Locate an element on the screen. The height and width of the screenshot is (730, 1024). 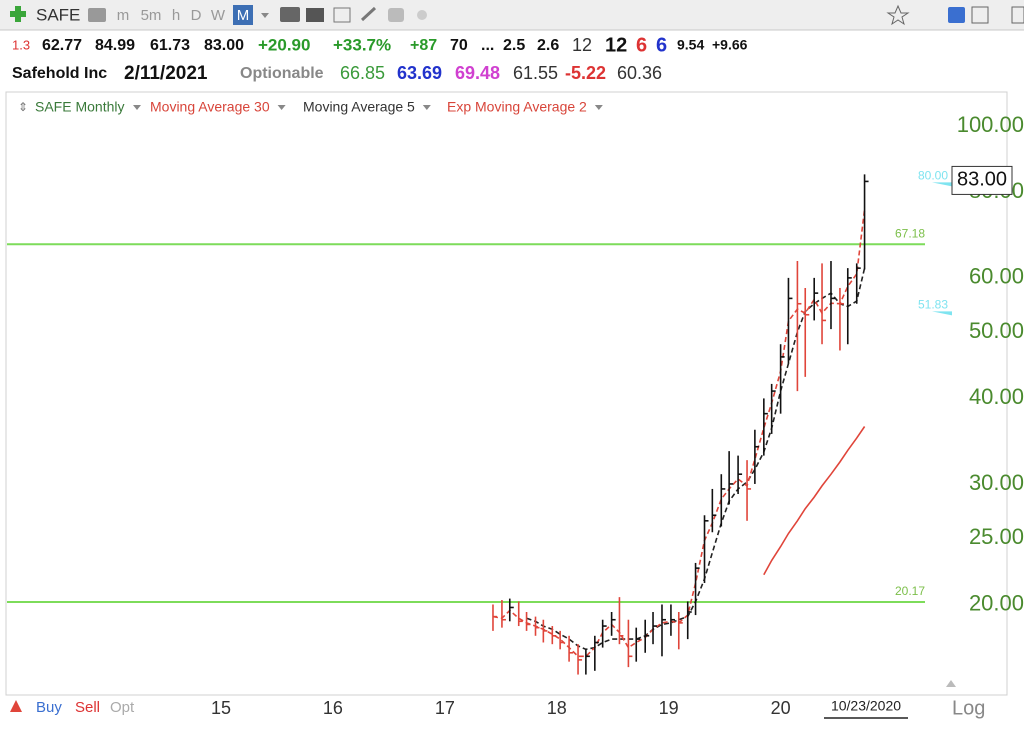
info-field: Optionable is located at coordinates (282, 73).